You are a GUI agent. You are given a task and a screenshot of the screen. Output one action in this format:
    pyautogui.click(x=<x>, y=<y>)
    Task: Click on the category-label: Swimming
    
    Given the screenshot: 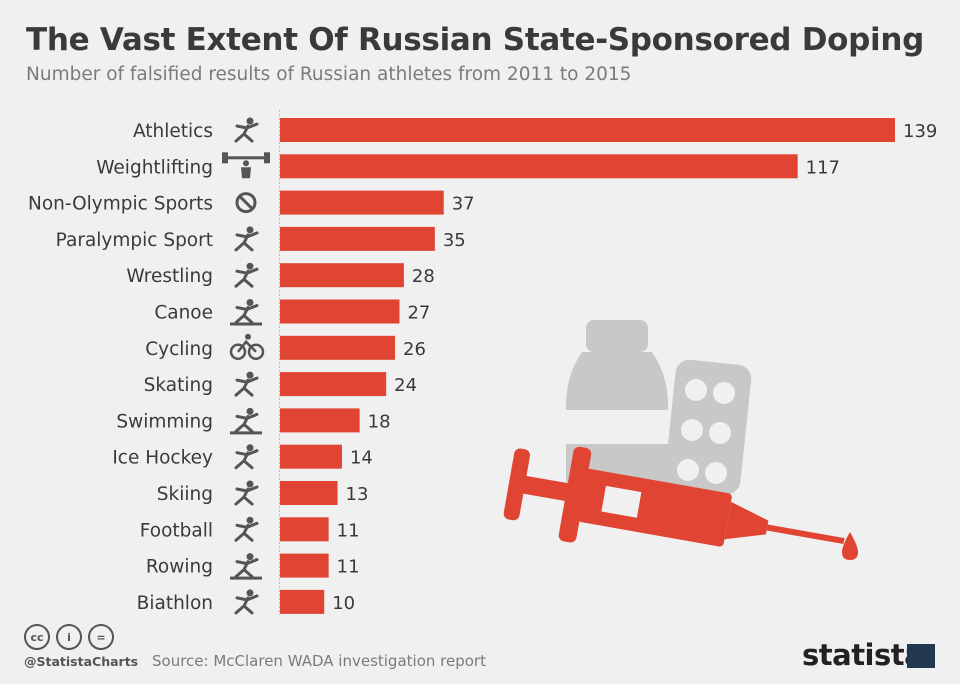 What is the action you would take?
    pyautogui.click(x=164, y=421)
    